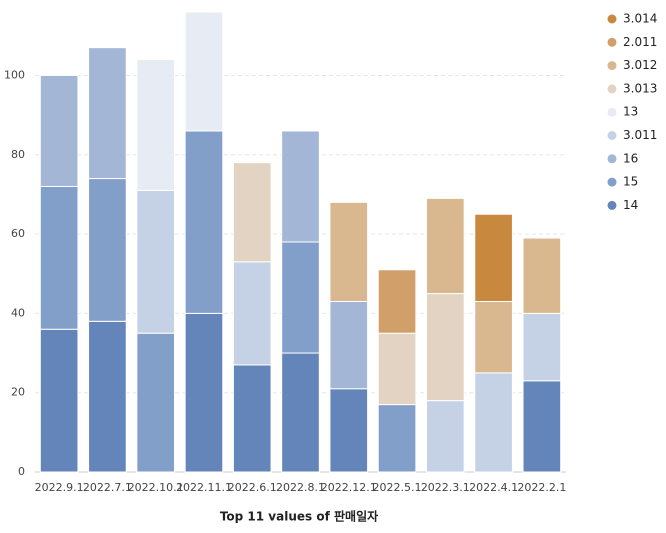  Describe the element at coordinates (18, 392) in the screenshot. I see `y-tick-label: 20` at that location.